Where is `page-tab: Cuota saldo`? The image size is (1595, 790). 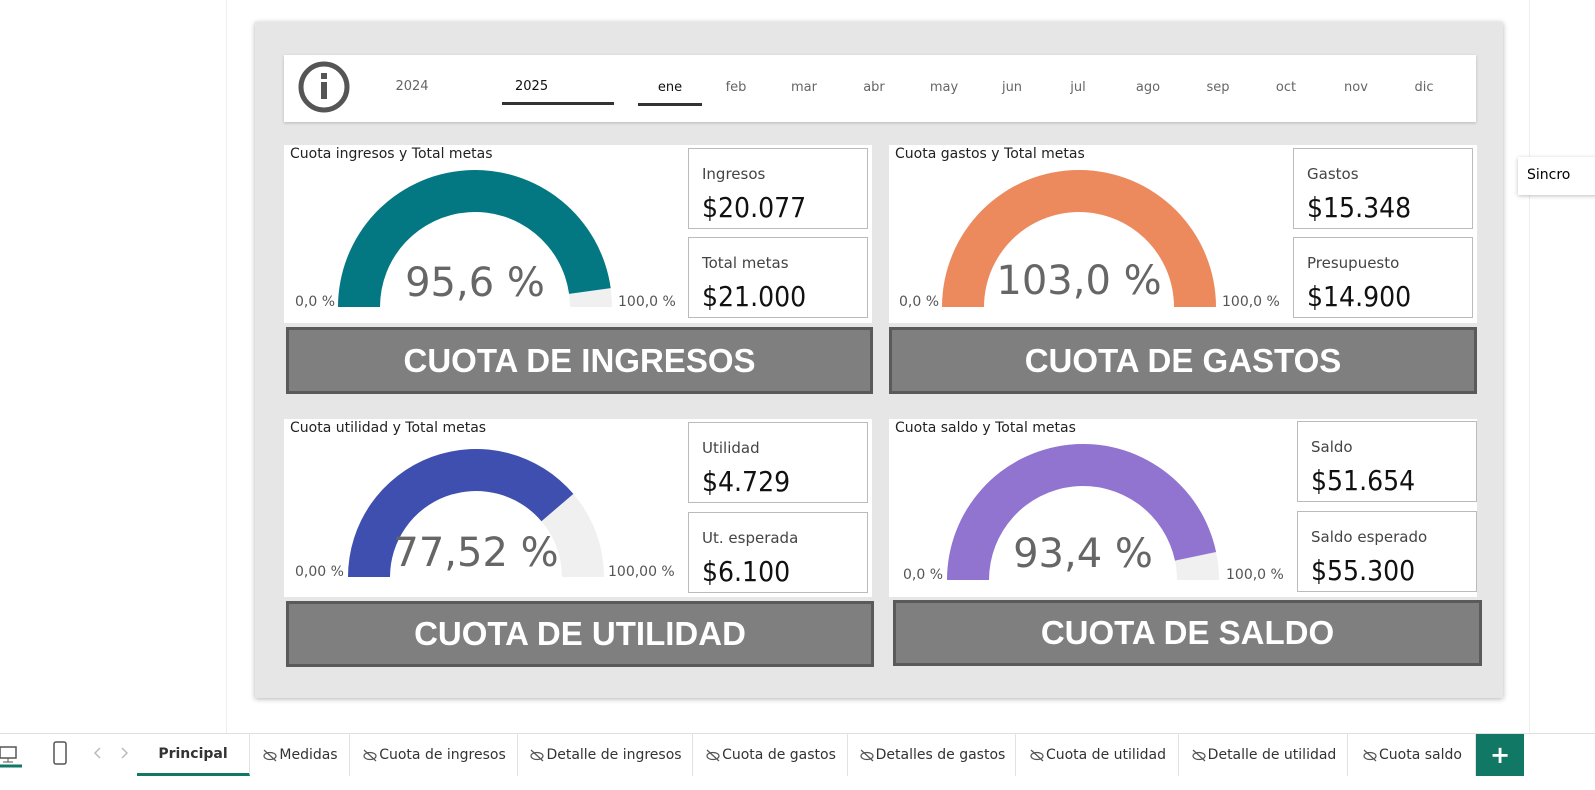
page-tab: Cuota saldo is located at coordinates (1412, 755).